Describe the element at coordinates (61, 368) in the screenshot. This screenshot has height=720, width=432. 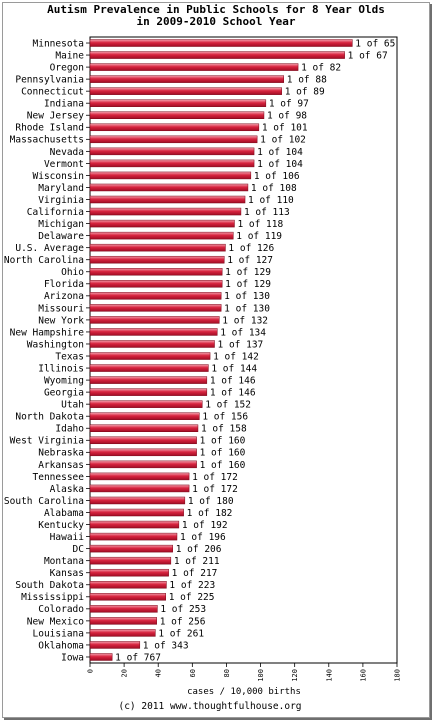
I see `category-label: Illinois` at that location.